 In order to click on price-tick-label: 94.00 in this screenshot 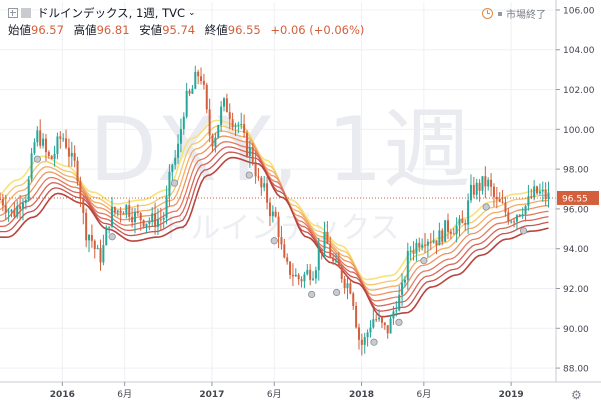, I will do `click(576, 250)`.